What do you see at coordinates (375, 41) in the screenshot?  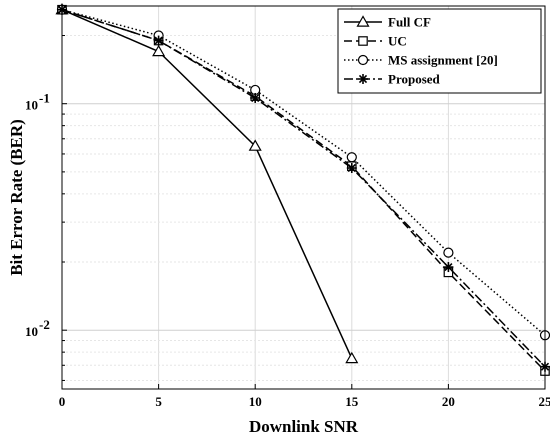 I see `legend-entry: UC` at bounding box center [375, 41].